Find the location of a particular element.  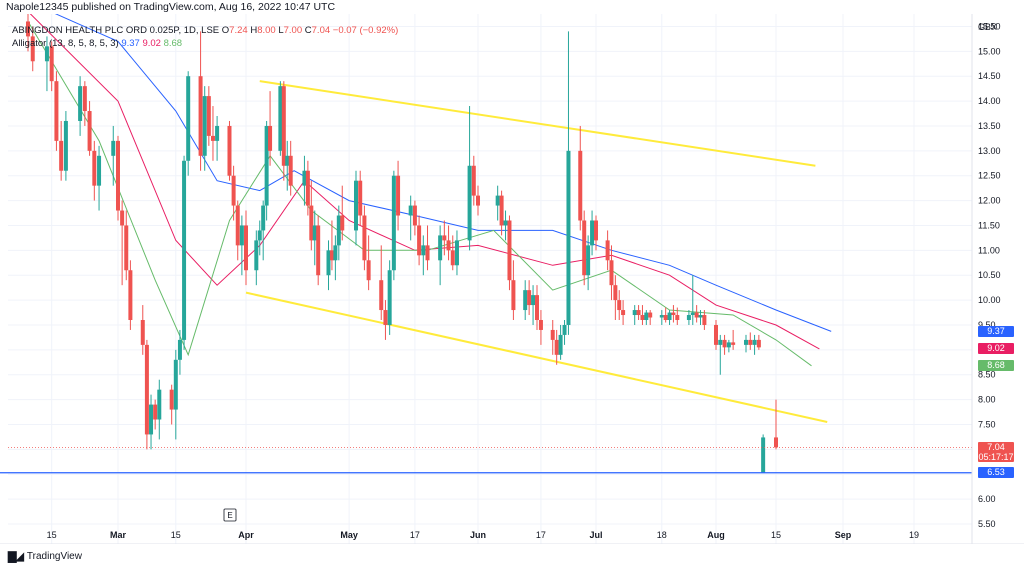

symbol-name: ABINGDON HEALTH PLC ORD 0.025P, 1D, LSE is located at coordinates (116, 30).